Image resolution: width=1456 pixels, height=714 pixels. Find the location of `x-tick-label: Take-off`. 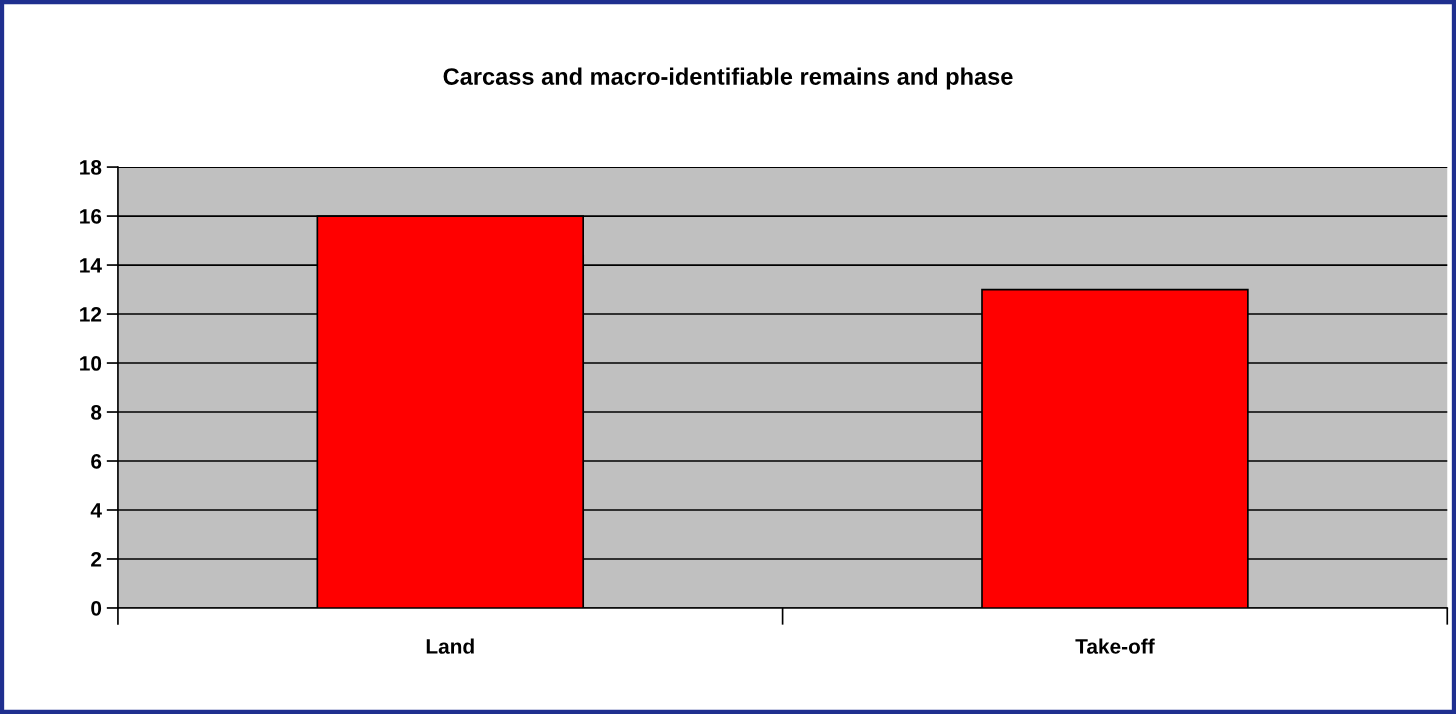

x-tick-label: Take-off is located at coordinates (1115, 646).